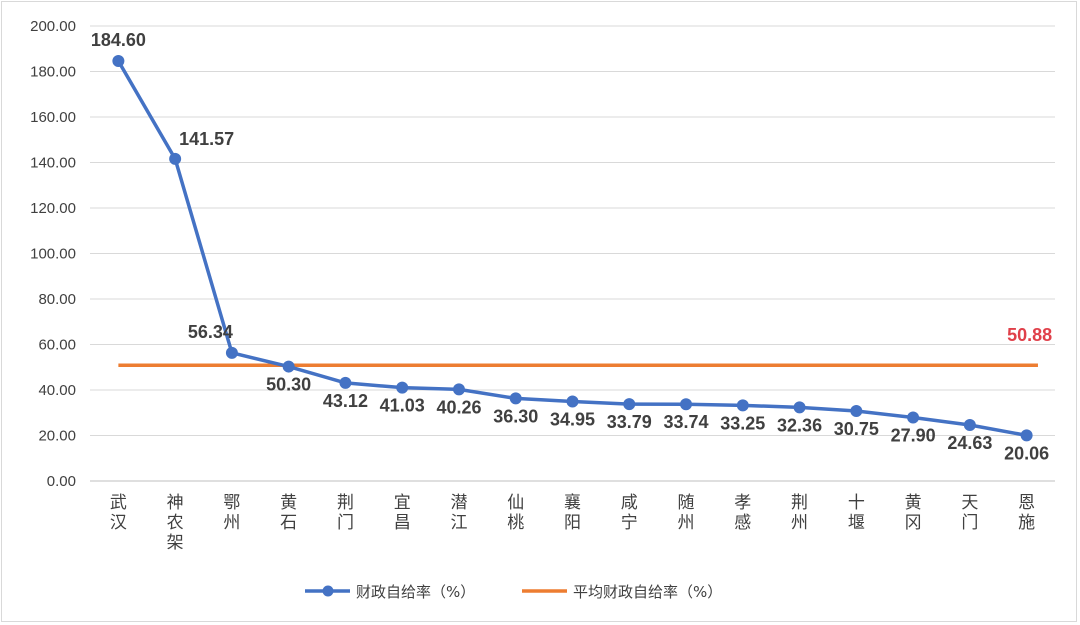  What do you see at coordinates (458, 407) in the screenshot?
I see `data-label: 40.26` at bounding box center [458, 407].